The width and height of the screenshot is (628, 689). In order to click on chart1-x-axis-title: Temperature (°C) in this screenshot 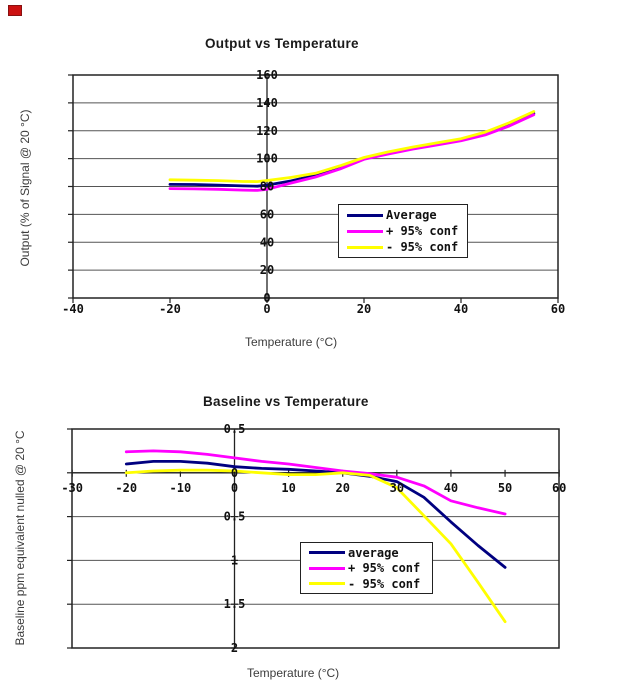, I will do `click(291, 342)`.